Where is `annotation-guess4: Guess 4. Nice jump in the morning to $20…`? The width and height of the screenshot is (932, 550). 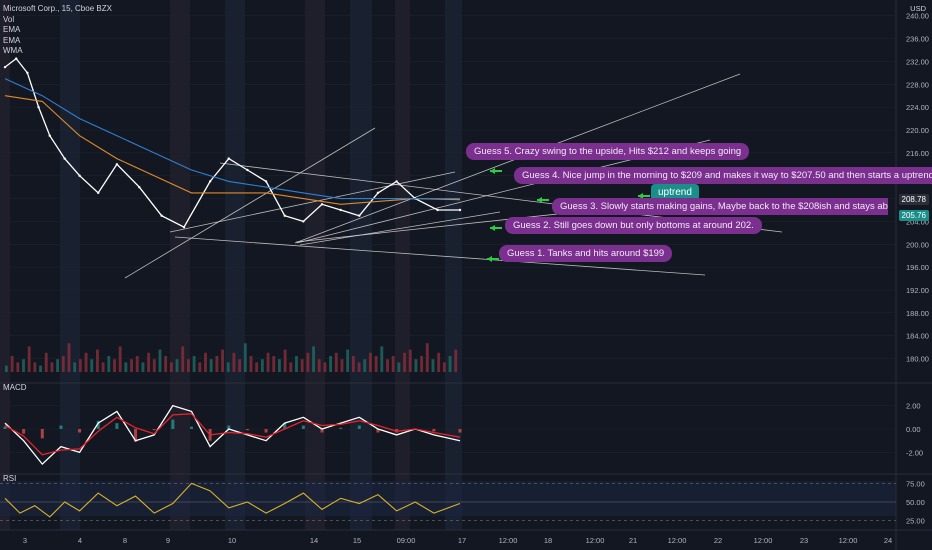 annotation-guess4: Guess 4. Nice jump in the morning to $20… is located at coordinates (723, 175).